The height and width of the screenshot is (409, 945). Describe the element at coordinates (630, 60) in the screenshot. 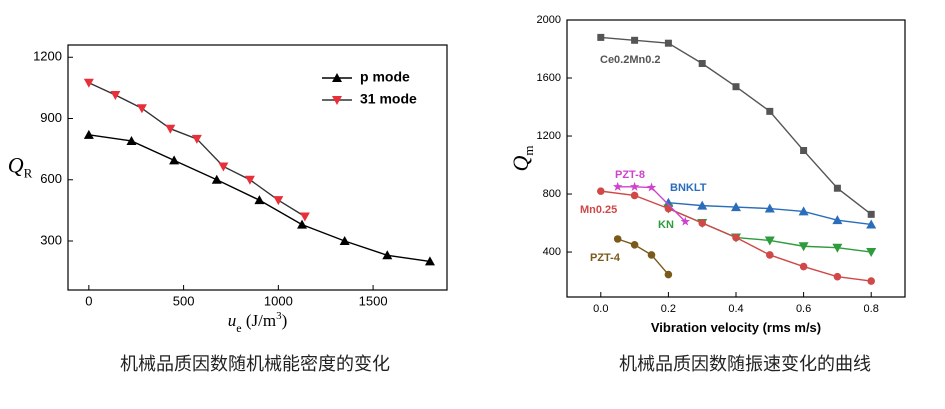

I see `series-label: Ce0.2Mn0.2` at that location.